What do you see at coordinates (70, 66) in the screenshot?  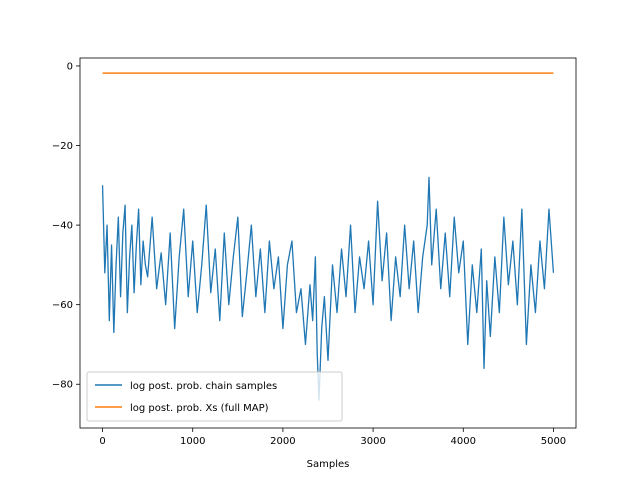 I see `y-tick-label: 0` at bounding box center [70, 66].